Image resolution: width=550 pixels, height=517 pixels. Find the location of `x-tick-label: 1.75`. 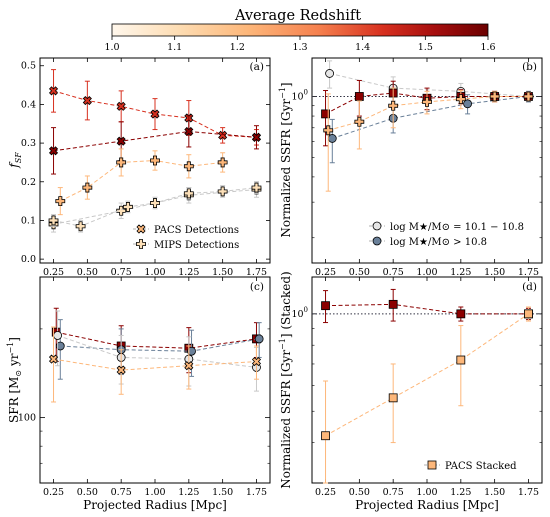

x-tick-label: 1.75 is located at coordinates (528, 492).